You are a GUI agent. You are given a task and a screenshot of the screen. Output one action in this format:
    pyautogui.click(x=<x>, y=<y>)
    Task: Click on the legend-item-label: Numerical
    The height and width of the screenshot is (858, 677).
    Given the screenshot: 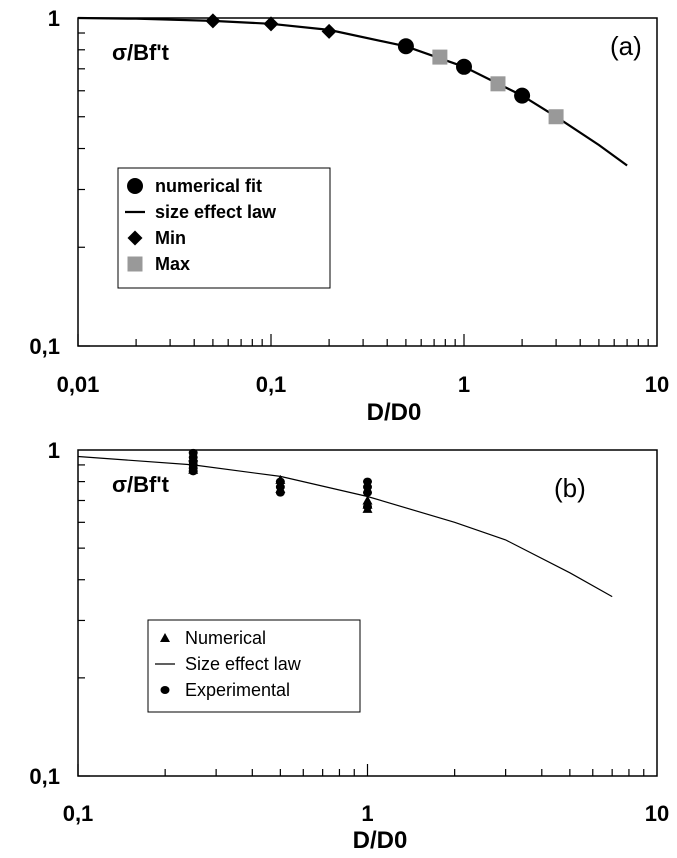 What is the action you would take?
    pyautogui.click(x=225, y=638)
    